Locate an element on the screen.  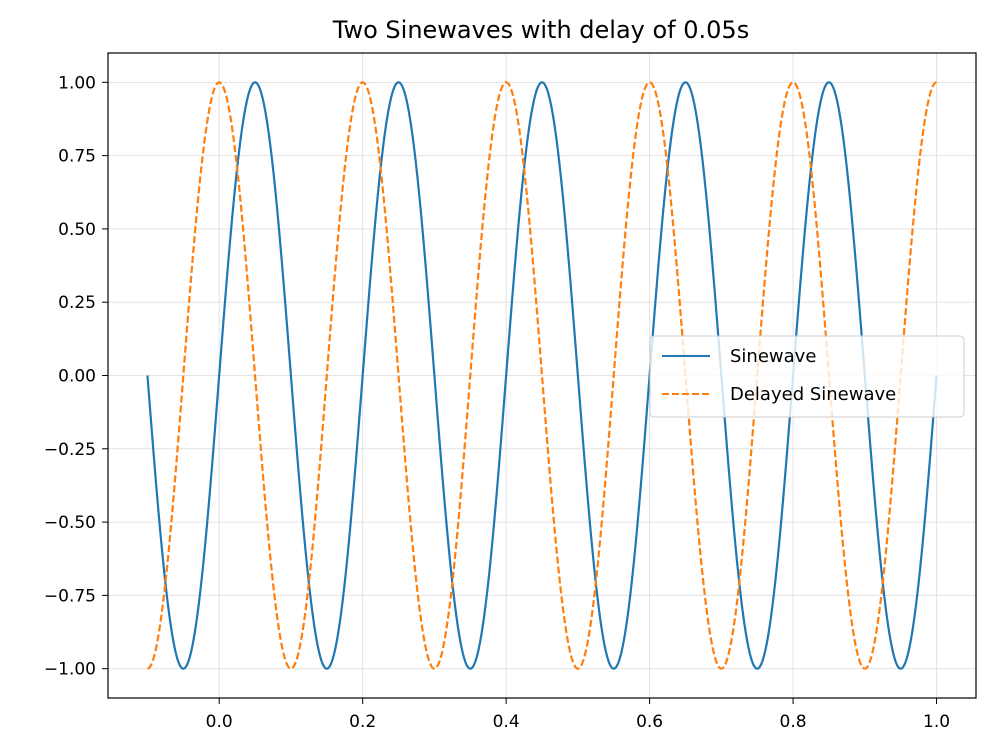
x-tick-label: 0.0 is located at coordinates (219, 722).